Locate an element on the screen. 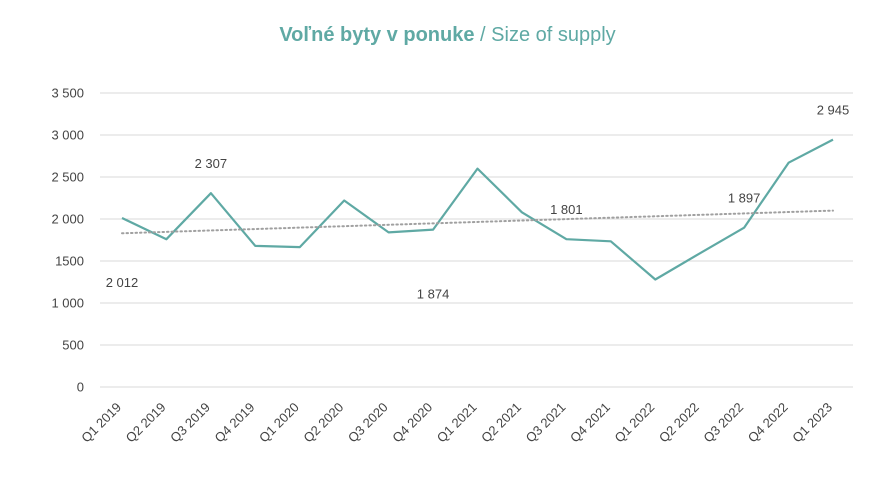 The width and height of the screenshot is (895, 484). chart-title-main: Voľné byty v ponuke is located at coordinates (377, 35).